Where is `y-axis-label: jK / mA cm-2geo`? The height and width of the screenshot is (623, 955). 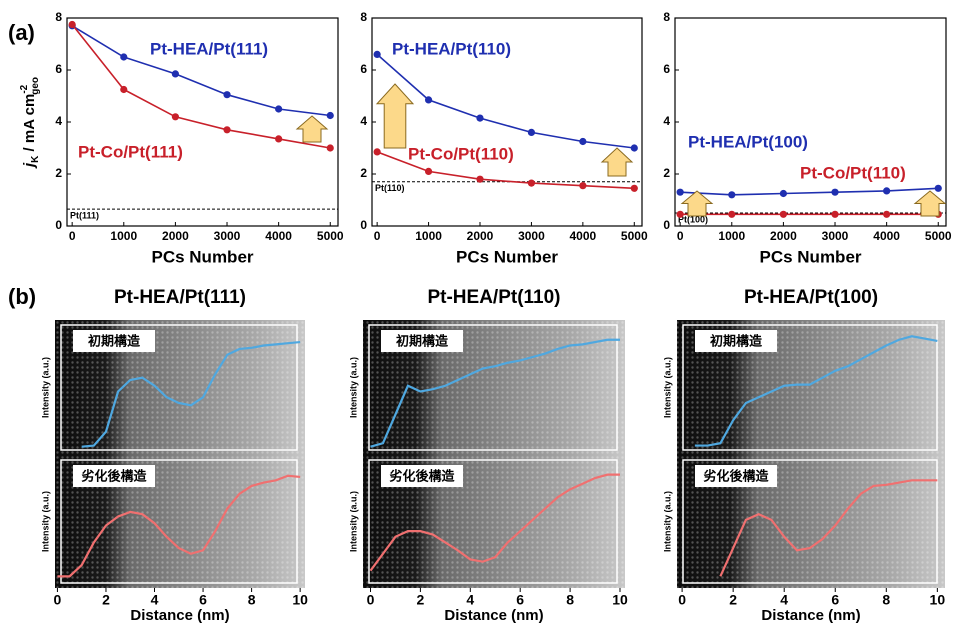
y-axis-label: jK / mA cm-2geo is located at coordinates (30, 123).